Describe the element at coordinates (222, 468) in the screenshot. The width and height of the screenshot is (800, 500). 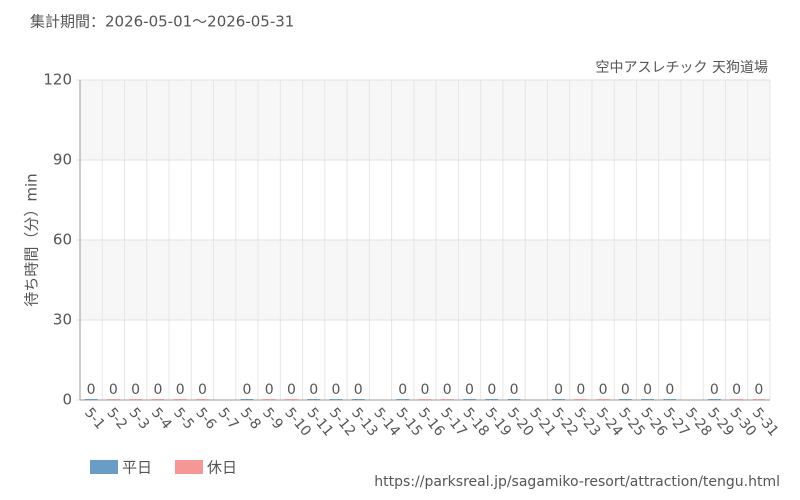
I see `legend-label: 休日` at that location.